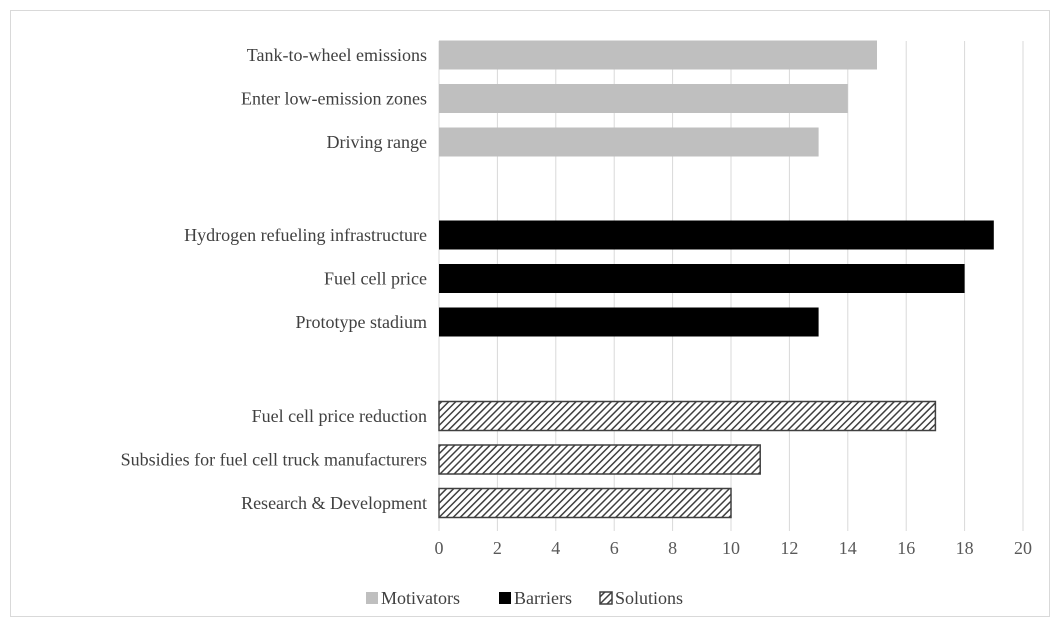  I want to click on x-tick-label: 0, so click(439, 548).